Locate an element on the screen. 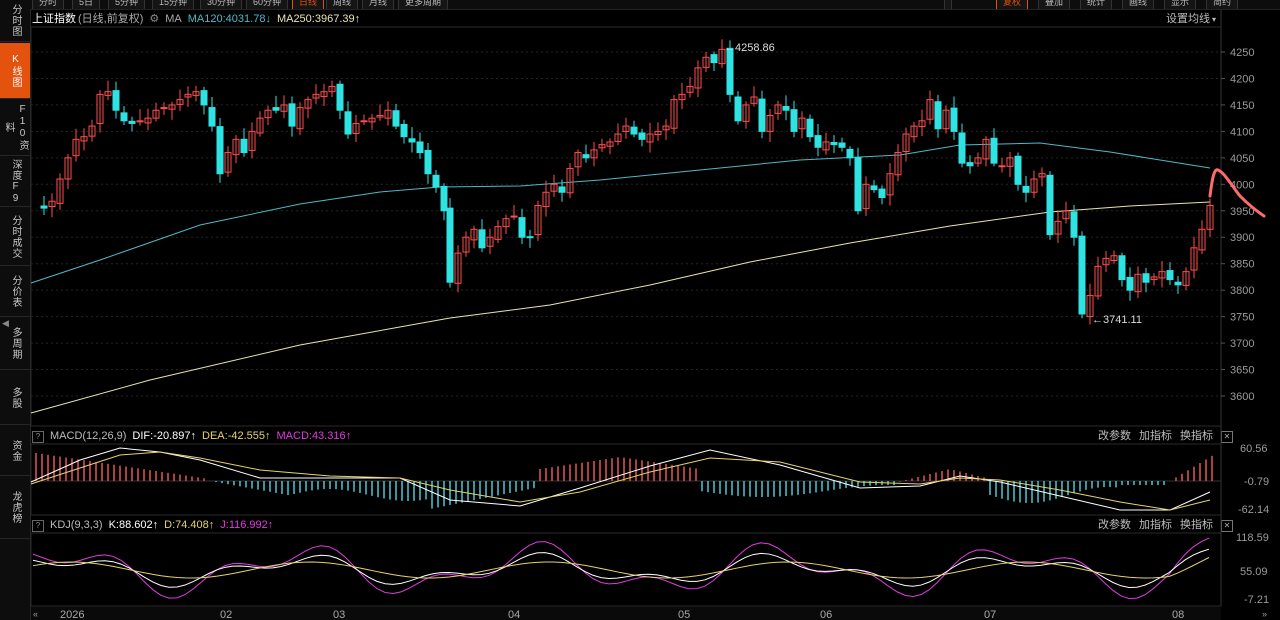 The width and height of the screenshot is (1280, 620). sidebar-item-multi-period: 多周期 is located at coordinates (15, 344).